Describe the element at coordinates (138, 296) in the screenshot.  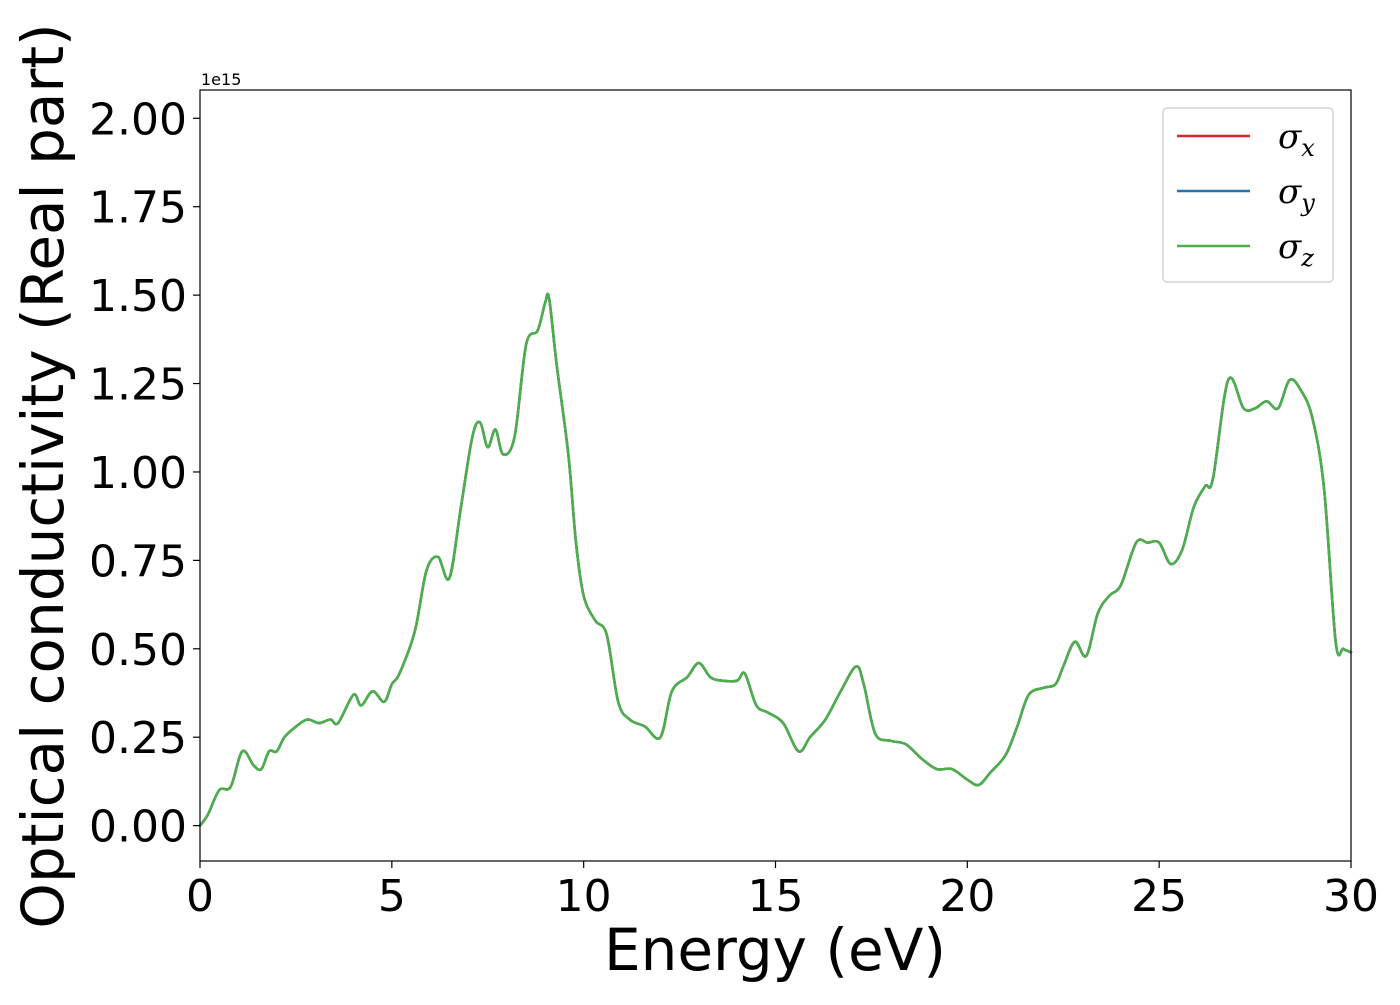
I see `y-tick-label: 1.50` at that location.